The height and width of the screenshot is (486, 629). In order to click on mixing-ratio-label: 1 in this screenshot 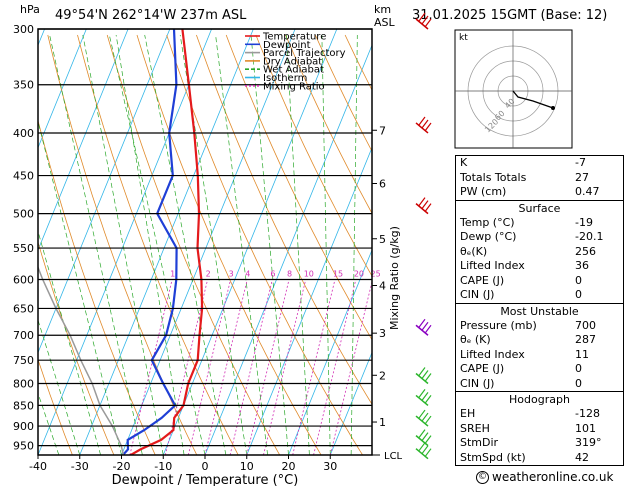, I will do `click(172, 274)`.